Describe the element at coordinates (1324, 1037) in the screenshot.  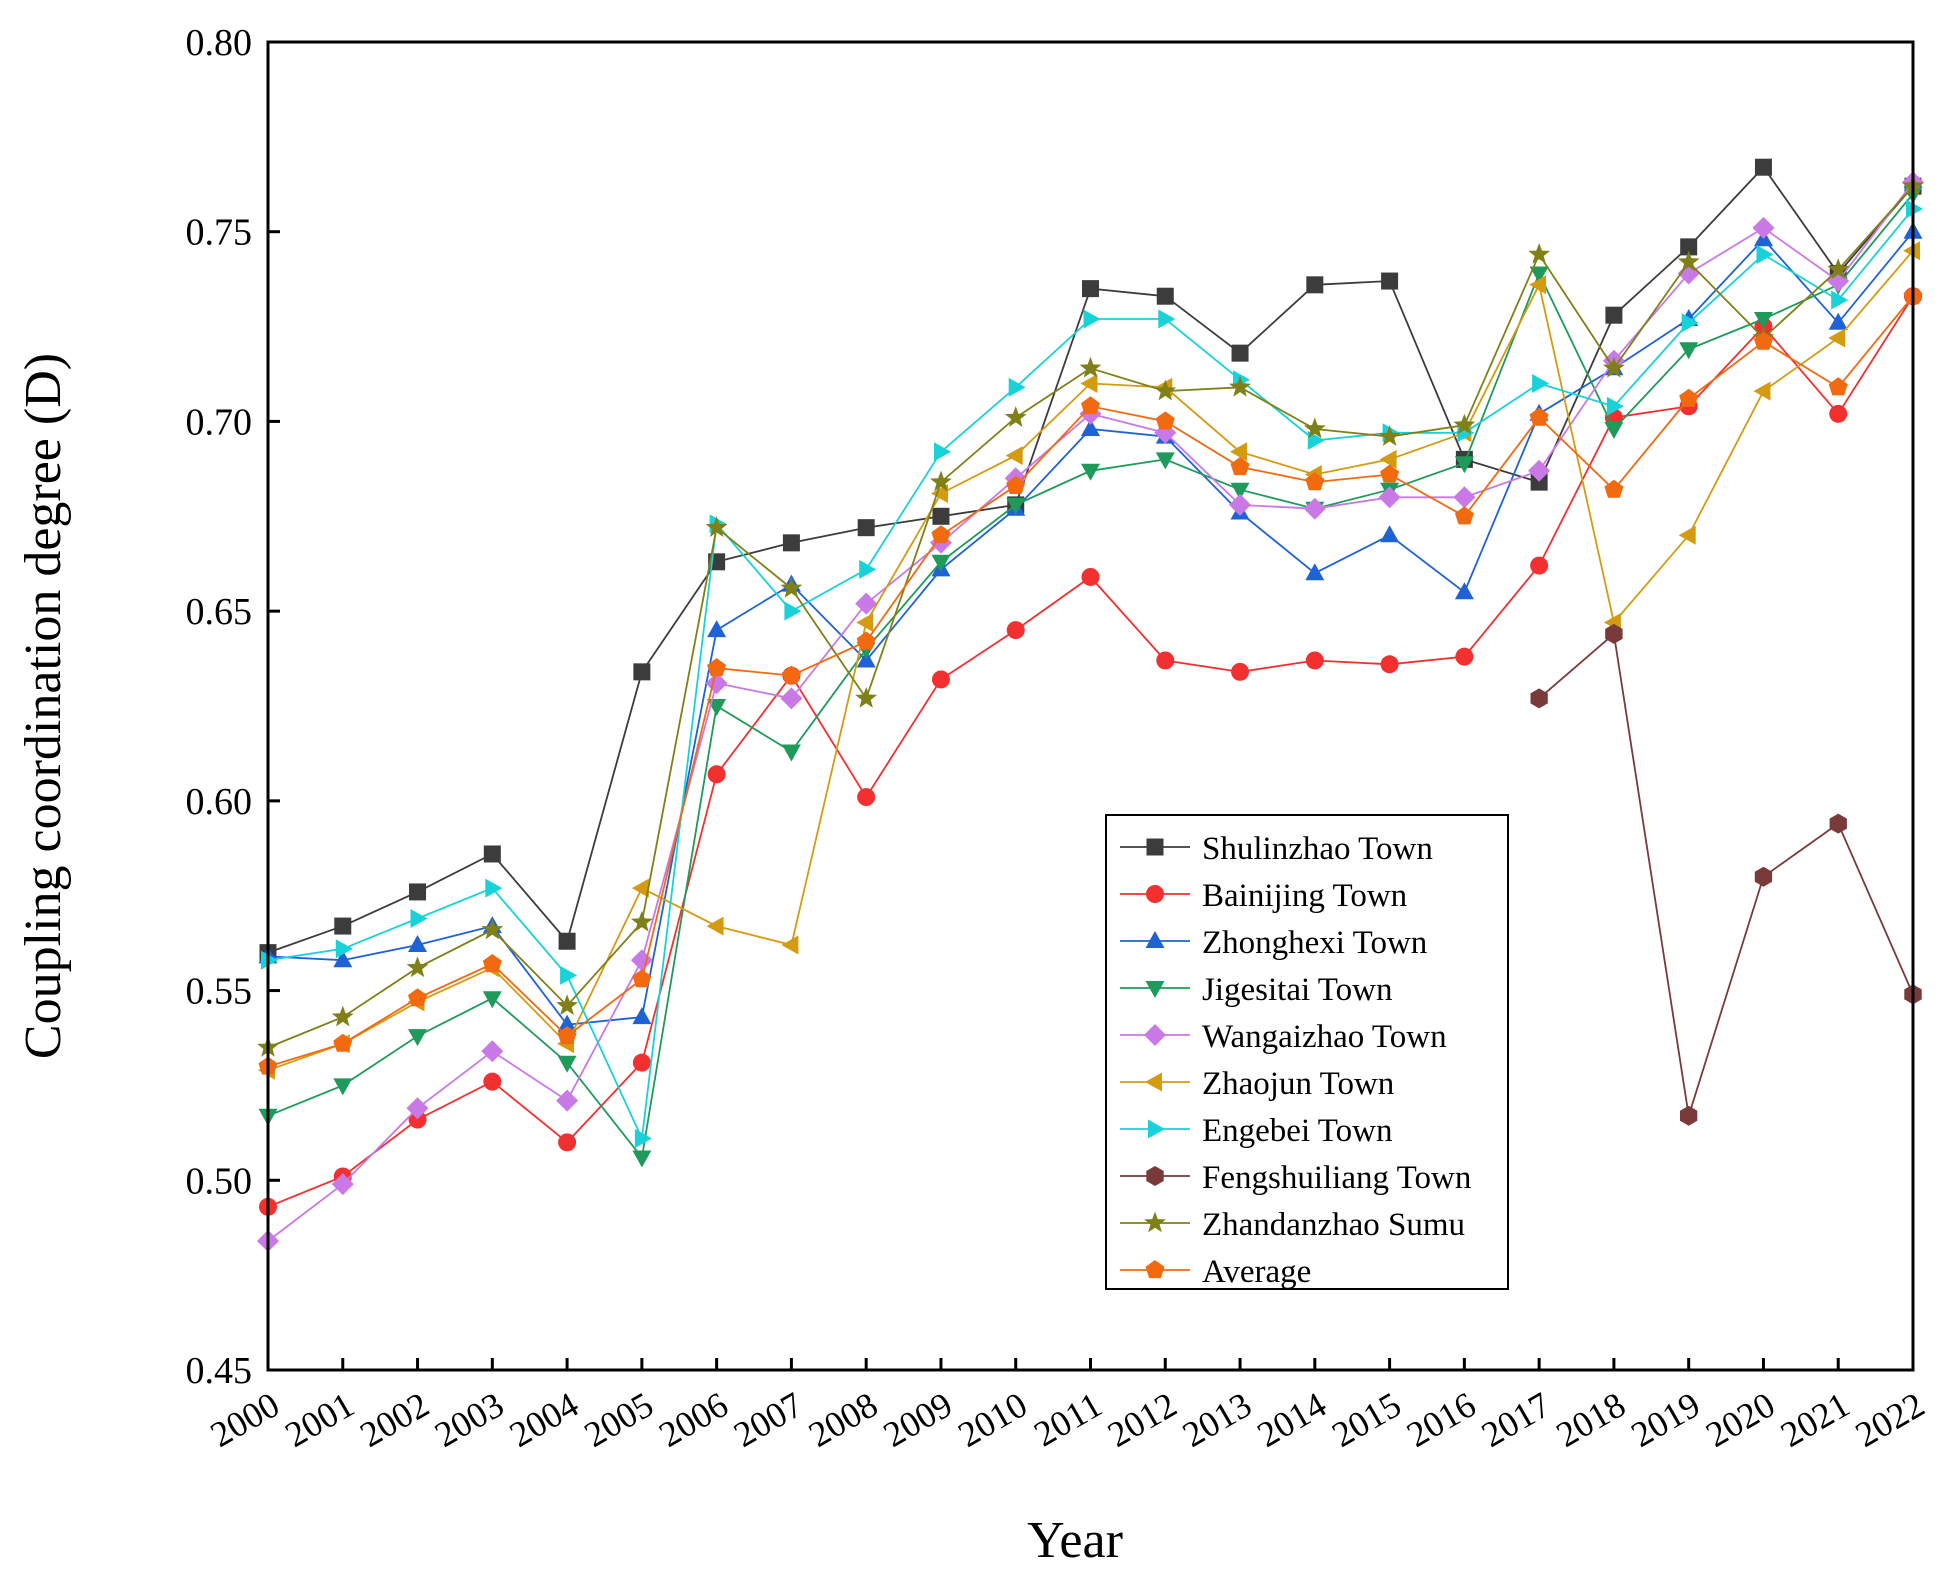
I see `legend-label-wangaizhao-town: Wangaizhao Town` at that location.